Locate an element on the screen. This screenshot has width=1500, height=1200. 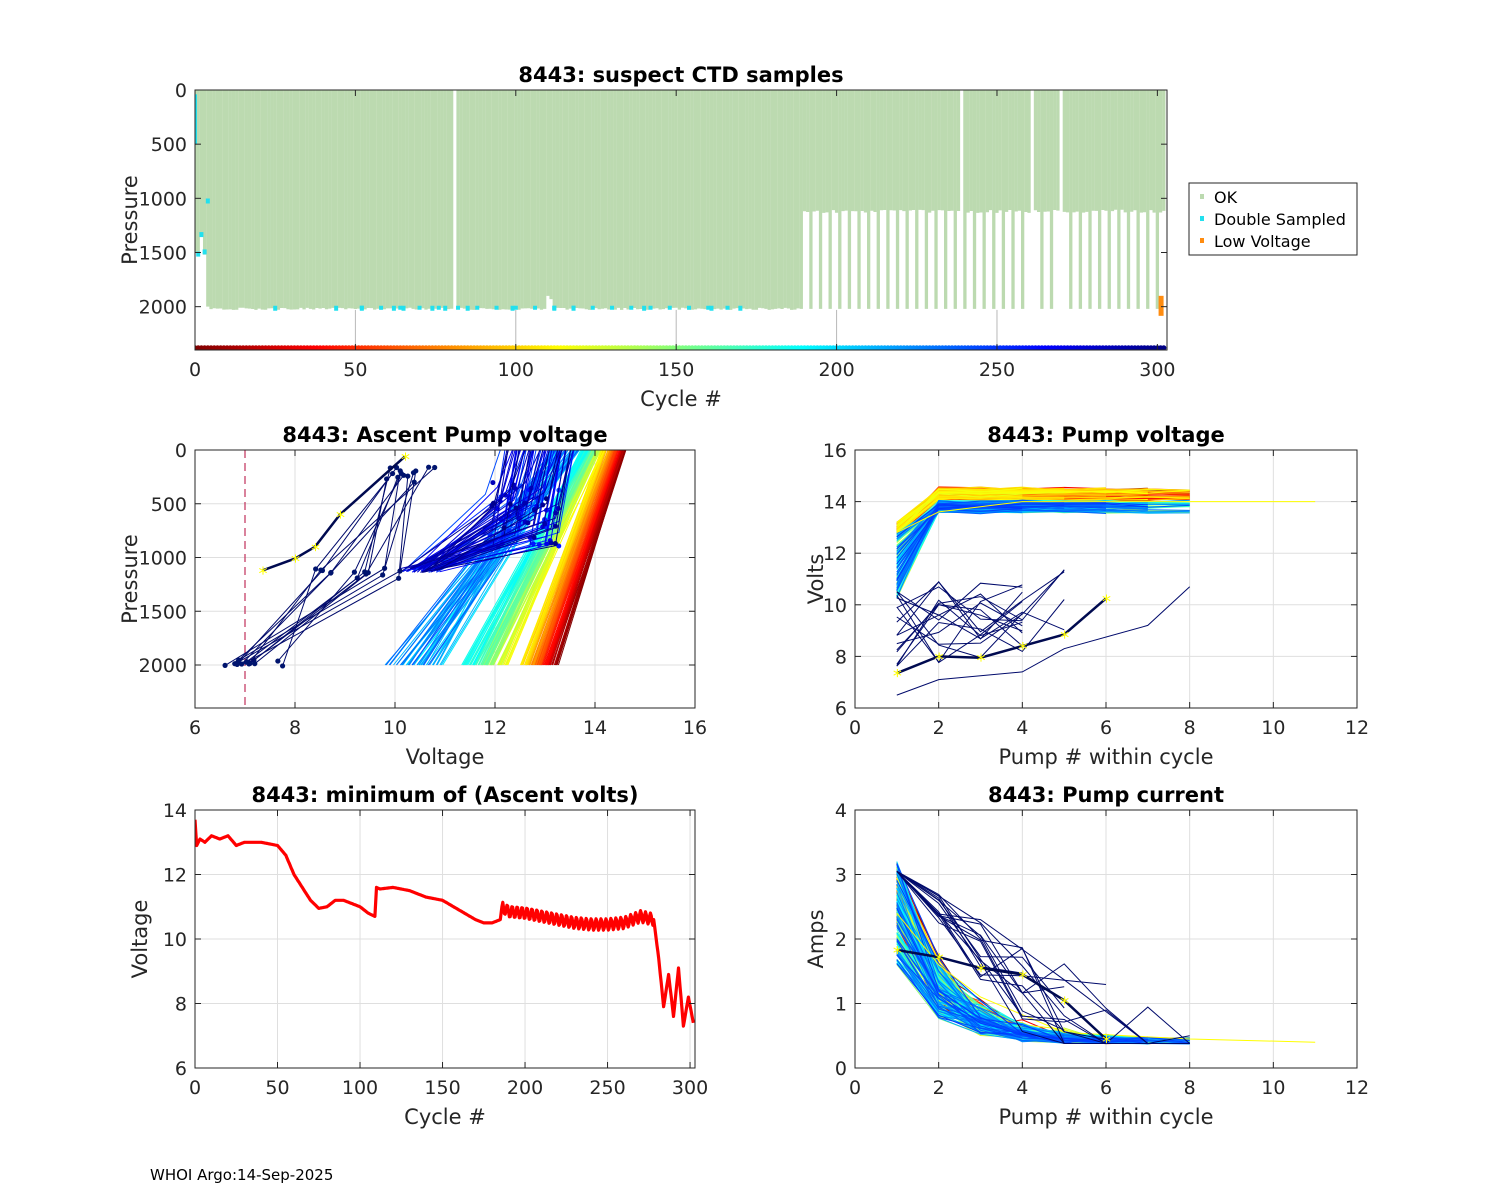
pumpc-data: * * * * * * is located at coordinates (1104, 957).